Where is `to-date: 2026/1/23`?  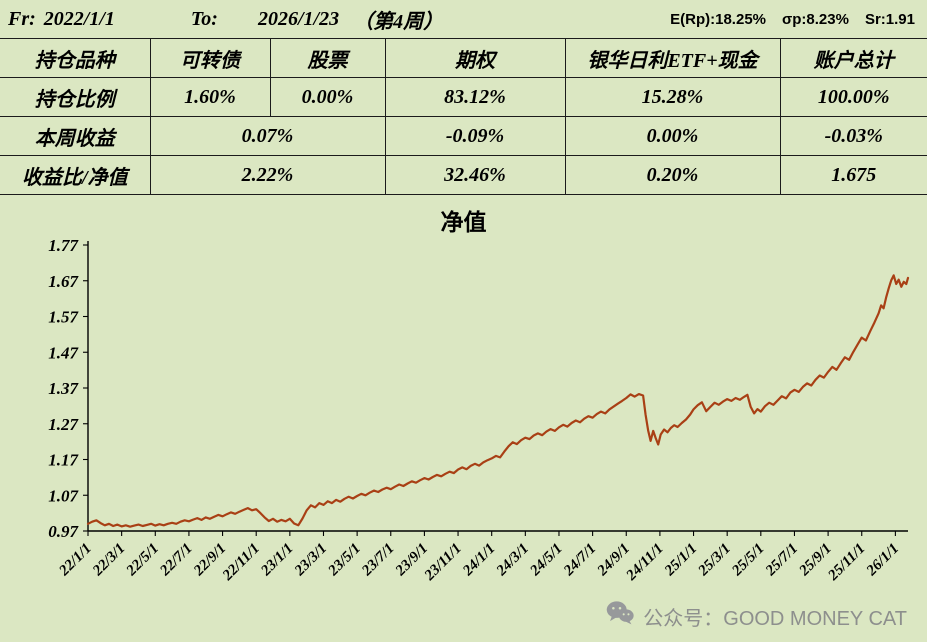
to-date: 2026/1/23 is located at coordinates (298, 18).